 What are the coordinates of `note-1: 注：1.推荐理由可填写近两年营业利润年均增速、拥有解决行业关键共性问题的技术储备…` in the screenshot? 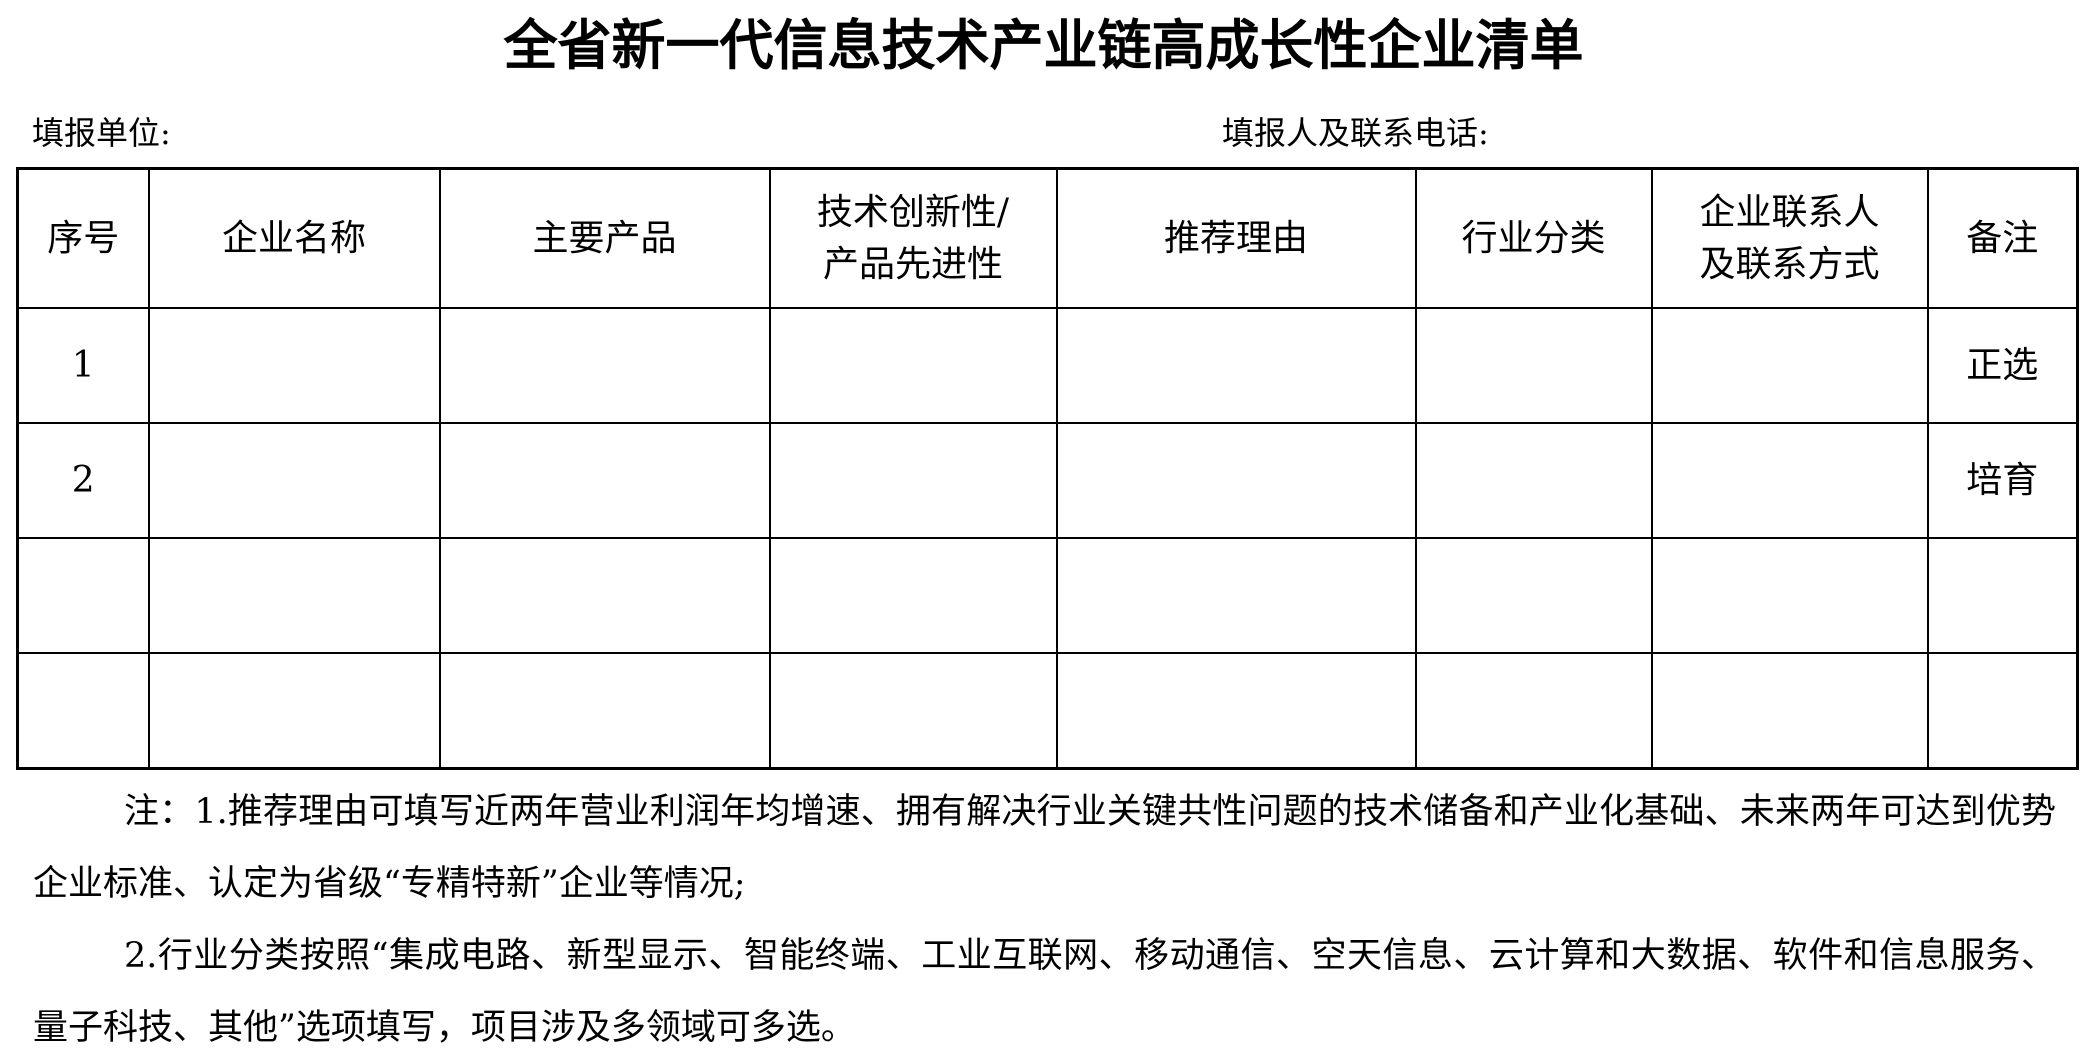 It's located at (1044, 848).